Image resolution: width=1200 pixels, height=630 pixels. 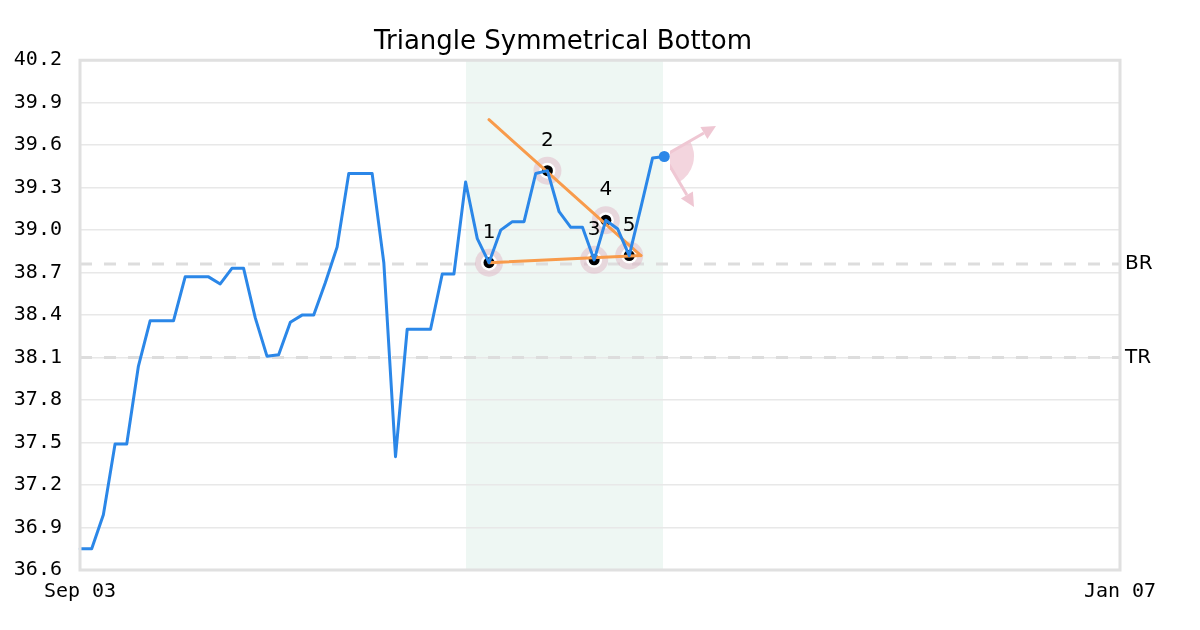 I want to click on ref-line-label: BR, so click(x=1139, y=262).